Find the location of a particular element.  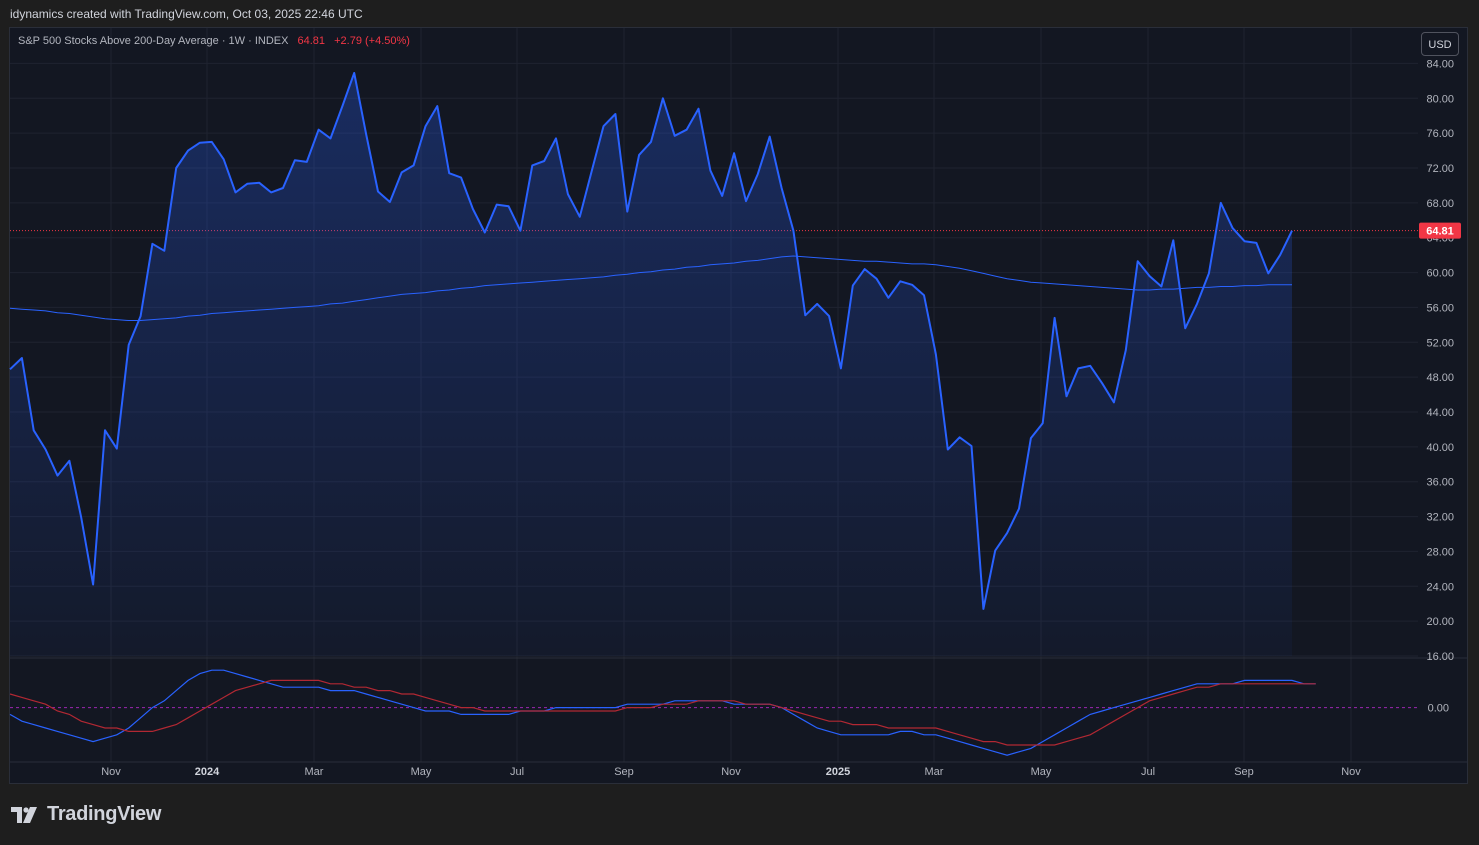

y-tick-label: 36.00 is located at coordinates (1440, 483).